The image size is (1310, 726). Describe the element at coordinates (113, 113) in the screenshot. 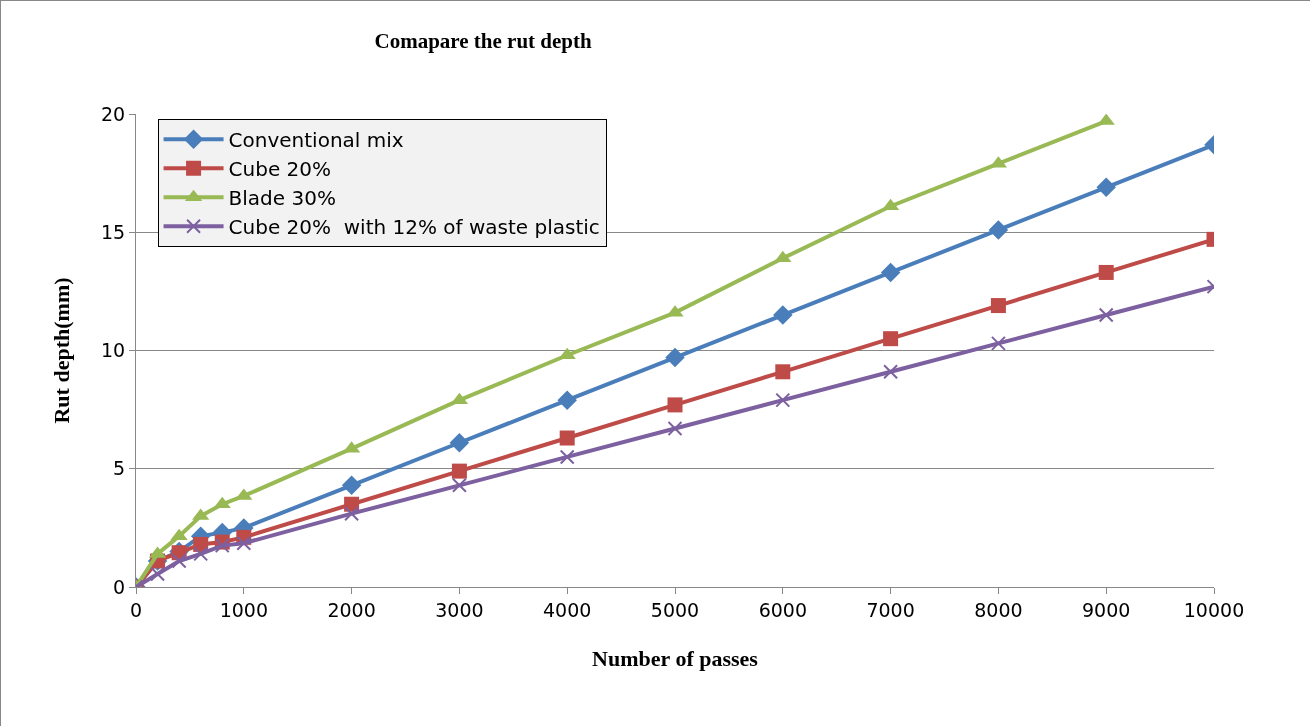

I see `y-tick-label: 20` at that location.